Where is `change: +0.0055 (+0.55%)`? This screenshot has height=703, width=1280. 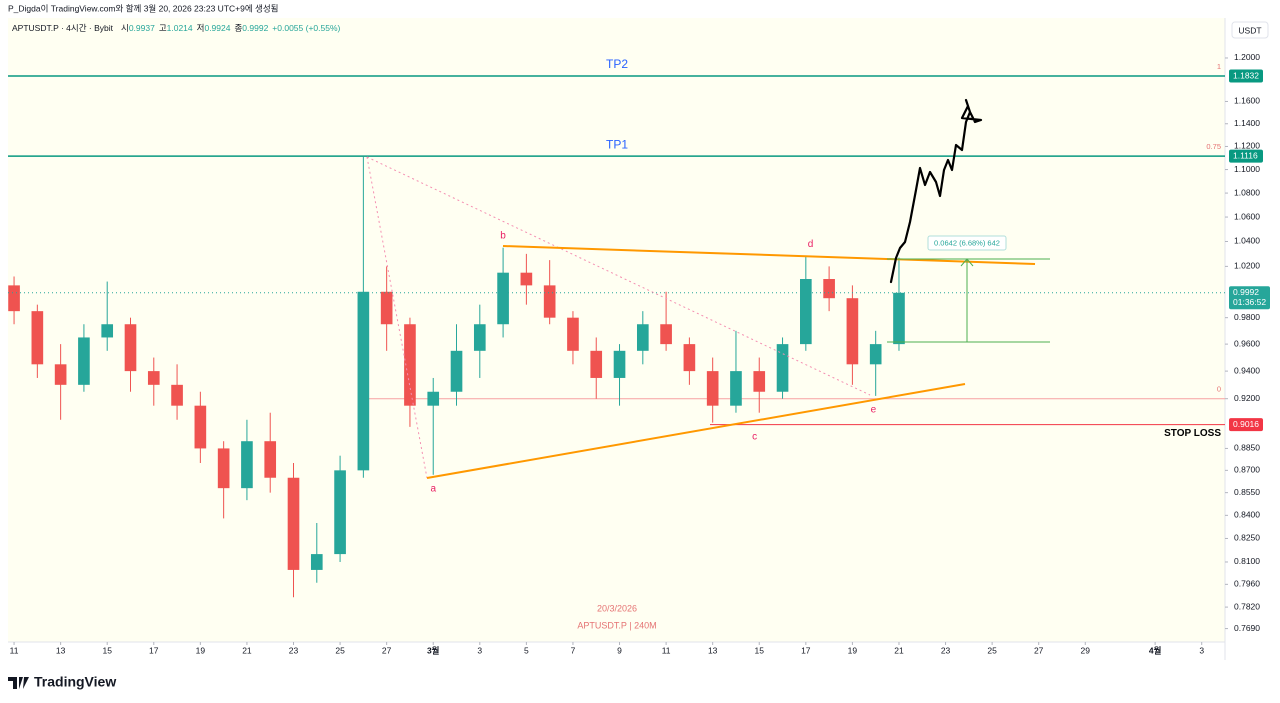 change: +0.0055 (+0.55%) is located at coordinates (306, 28).